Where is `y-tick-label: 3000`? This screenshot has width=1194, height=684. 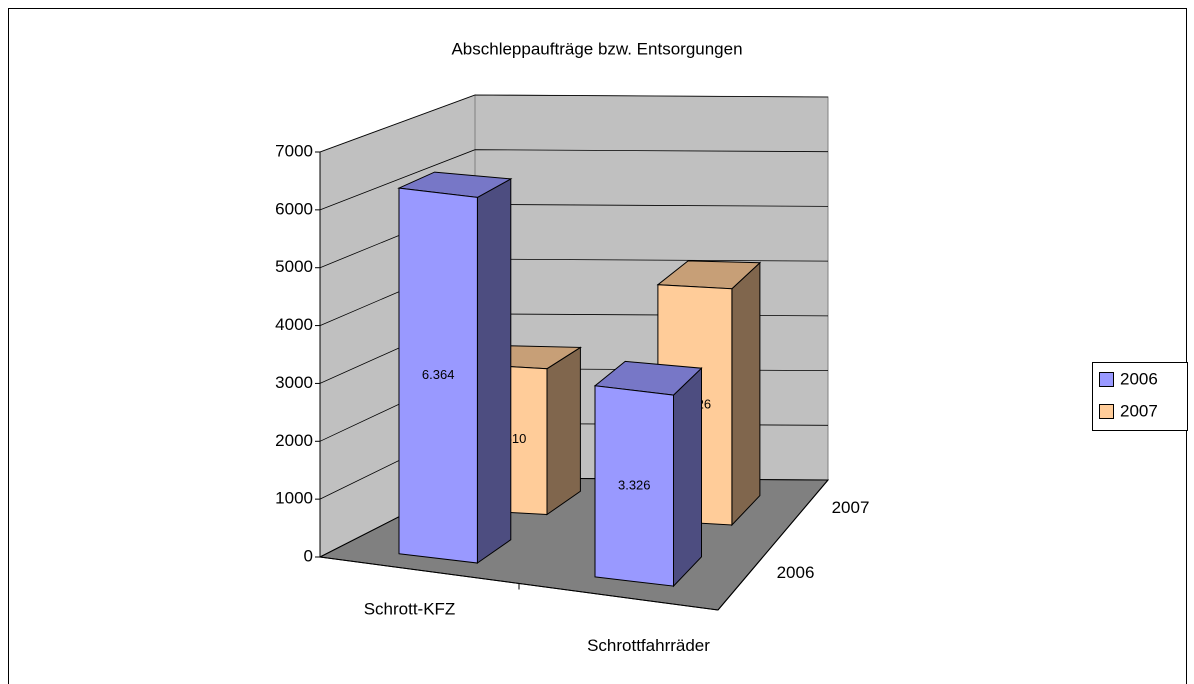
y-tick-label: 3000 is located at coordinates (294, 382).